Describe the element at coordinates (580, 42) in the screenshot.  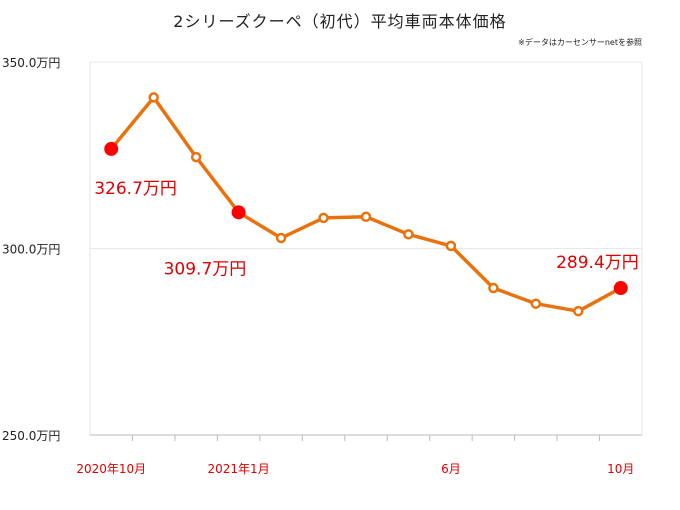
I see `source-note: ※データはカーセンサーnetを参照` at that location.